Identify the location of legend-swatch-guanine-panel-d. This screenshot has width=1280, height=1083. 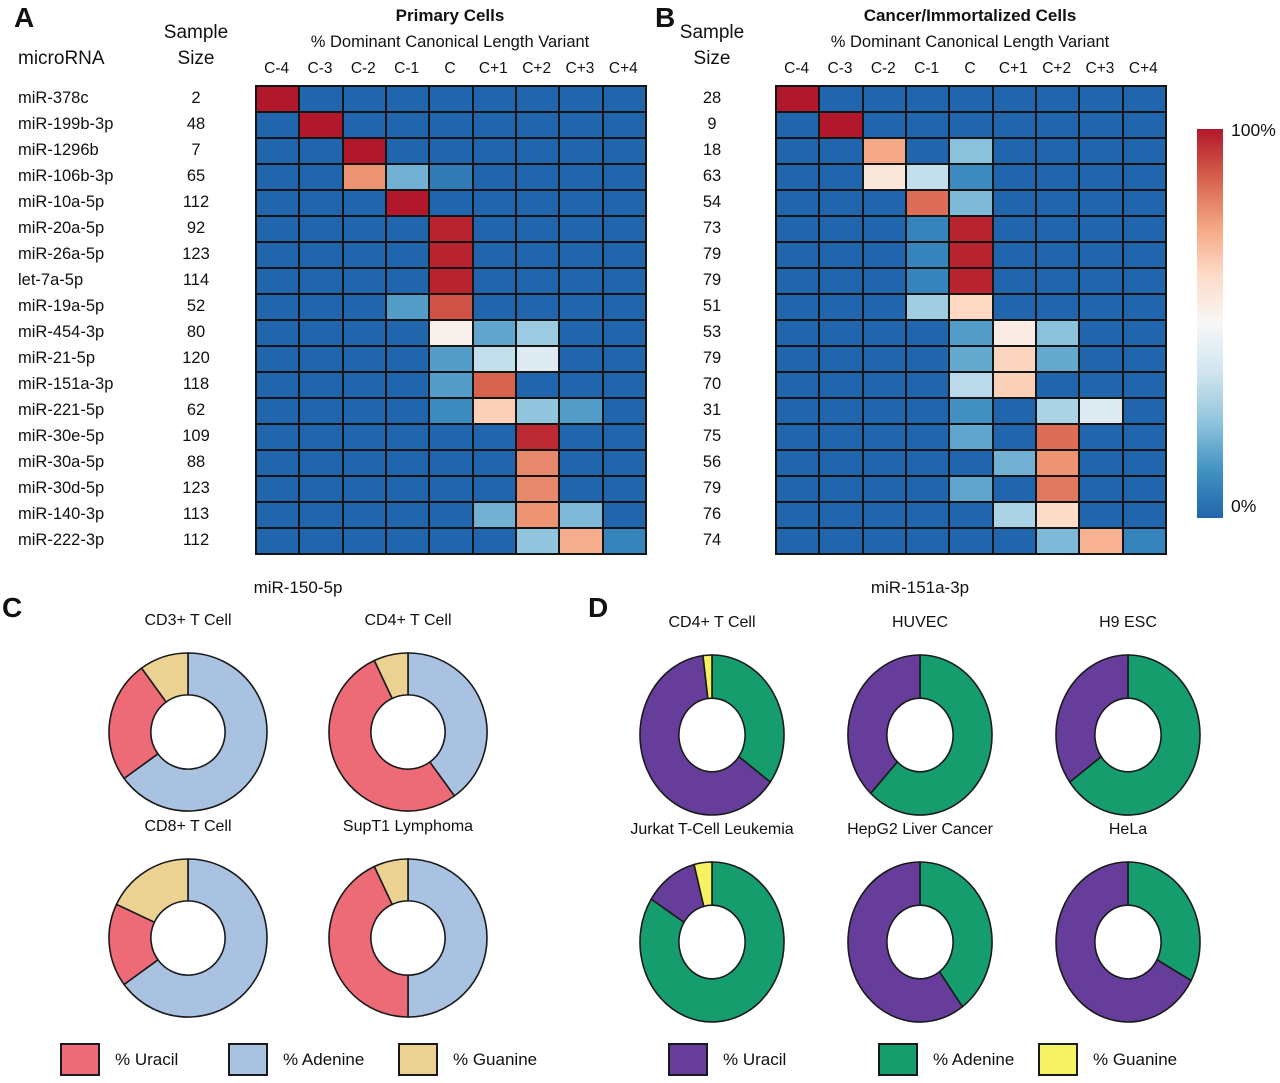
(1058, 1059).